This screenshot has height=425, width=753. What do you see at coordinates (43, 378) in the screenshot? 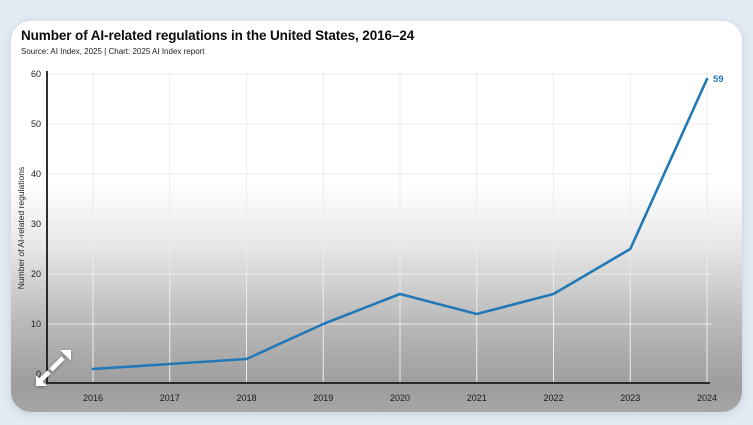
I see `arrow-down-left-icon` at bounding box center [43, 378].